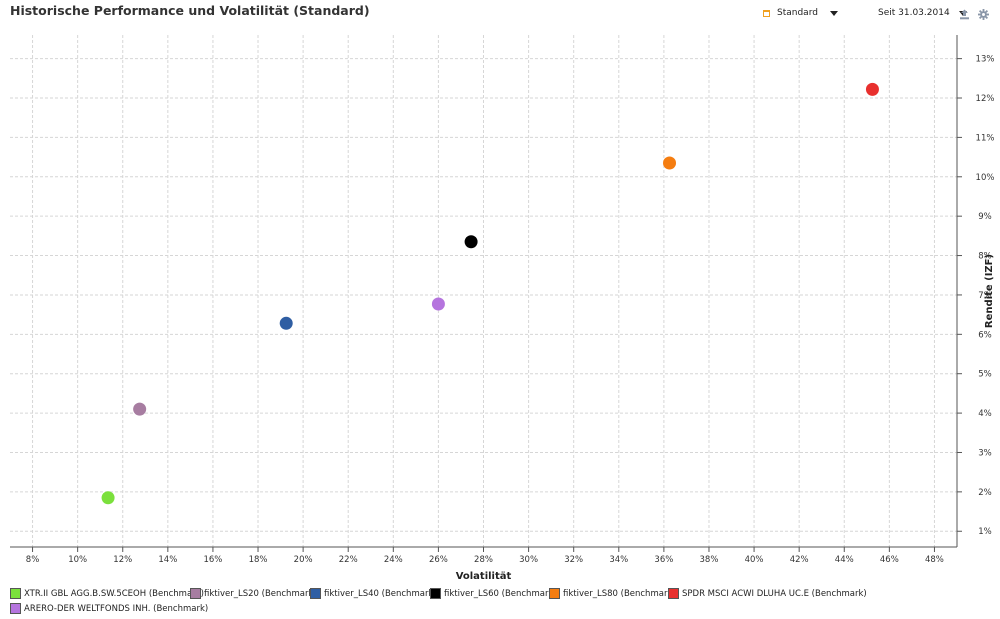 This screenshot has height=619, width=1000. I want to click on legend-item: fiktiver_LS80 (Benchmark), so click(612, 593).